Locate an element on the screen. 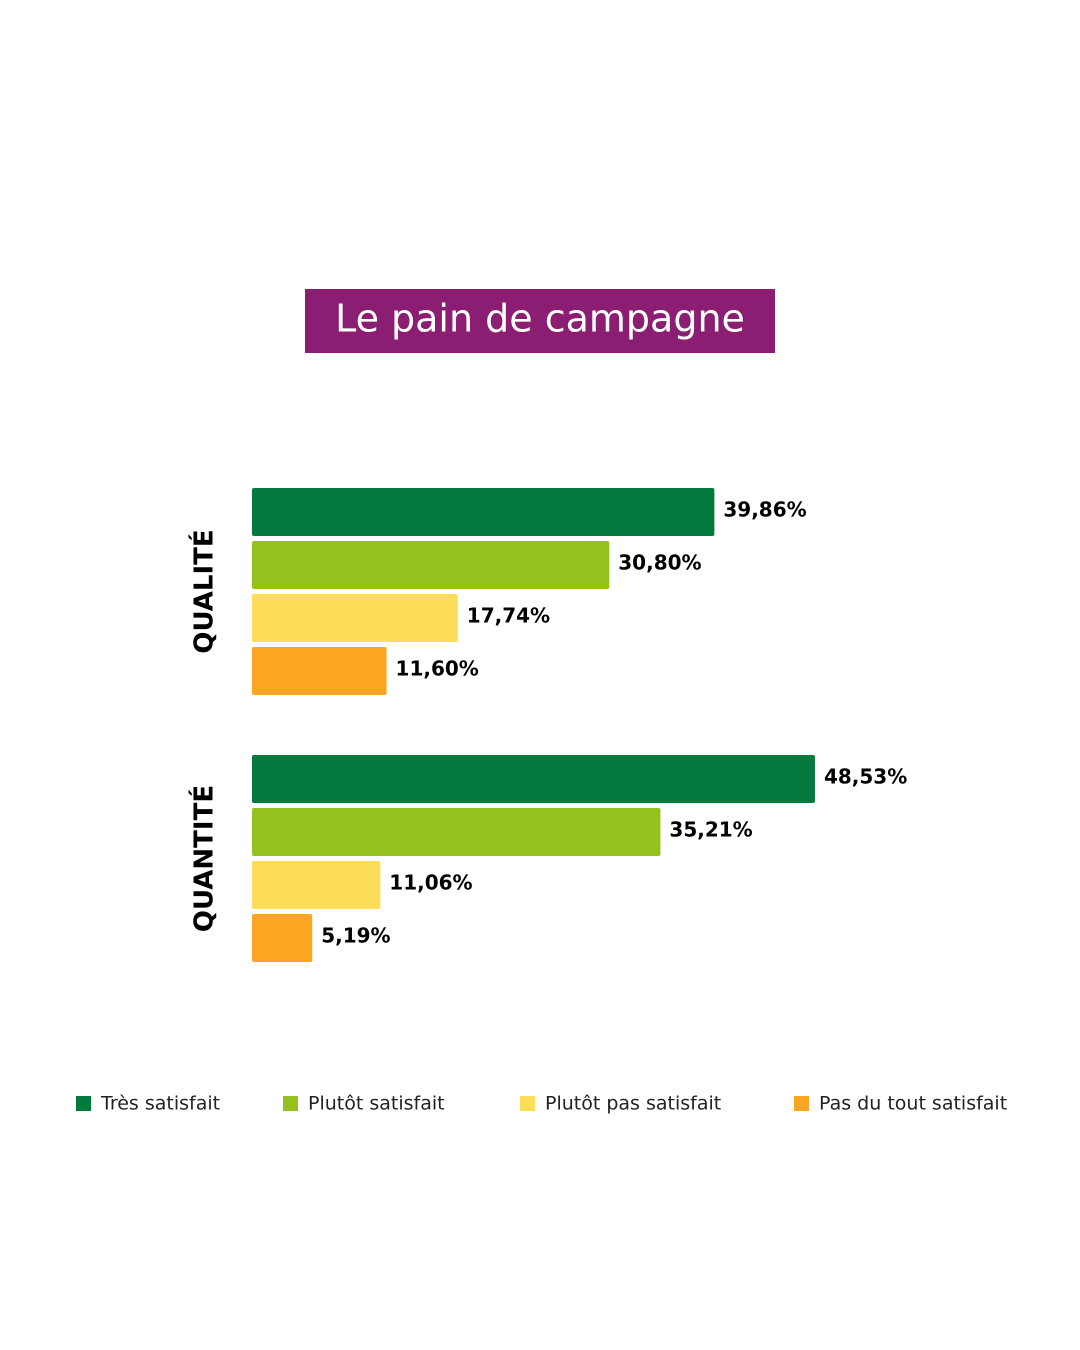 Image resolution: width=1080 pixels, height=1350 pixels. value-label: 17,74% is located at coordinates (508, 616).